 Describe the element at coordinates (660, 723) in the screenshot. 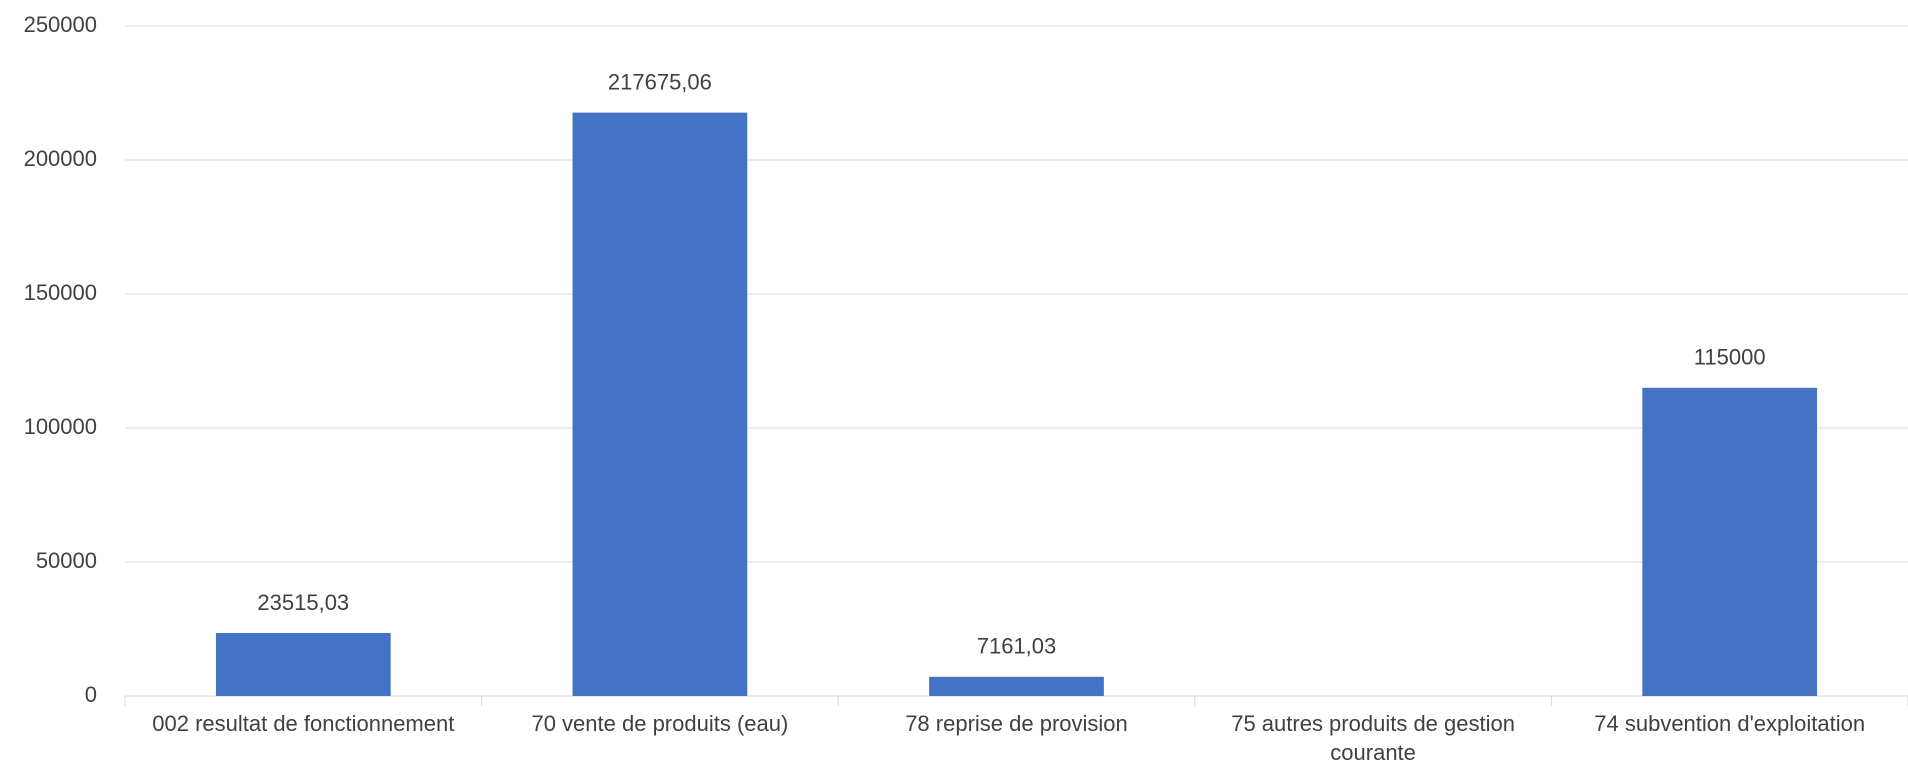

I see `x-tick-label: 70 vente de produits (eau)` at that location.